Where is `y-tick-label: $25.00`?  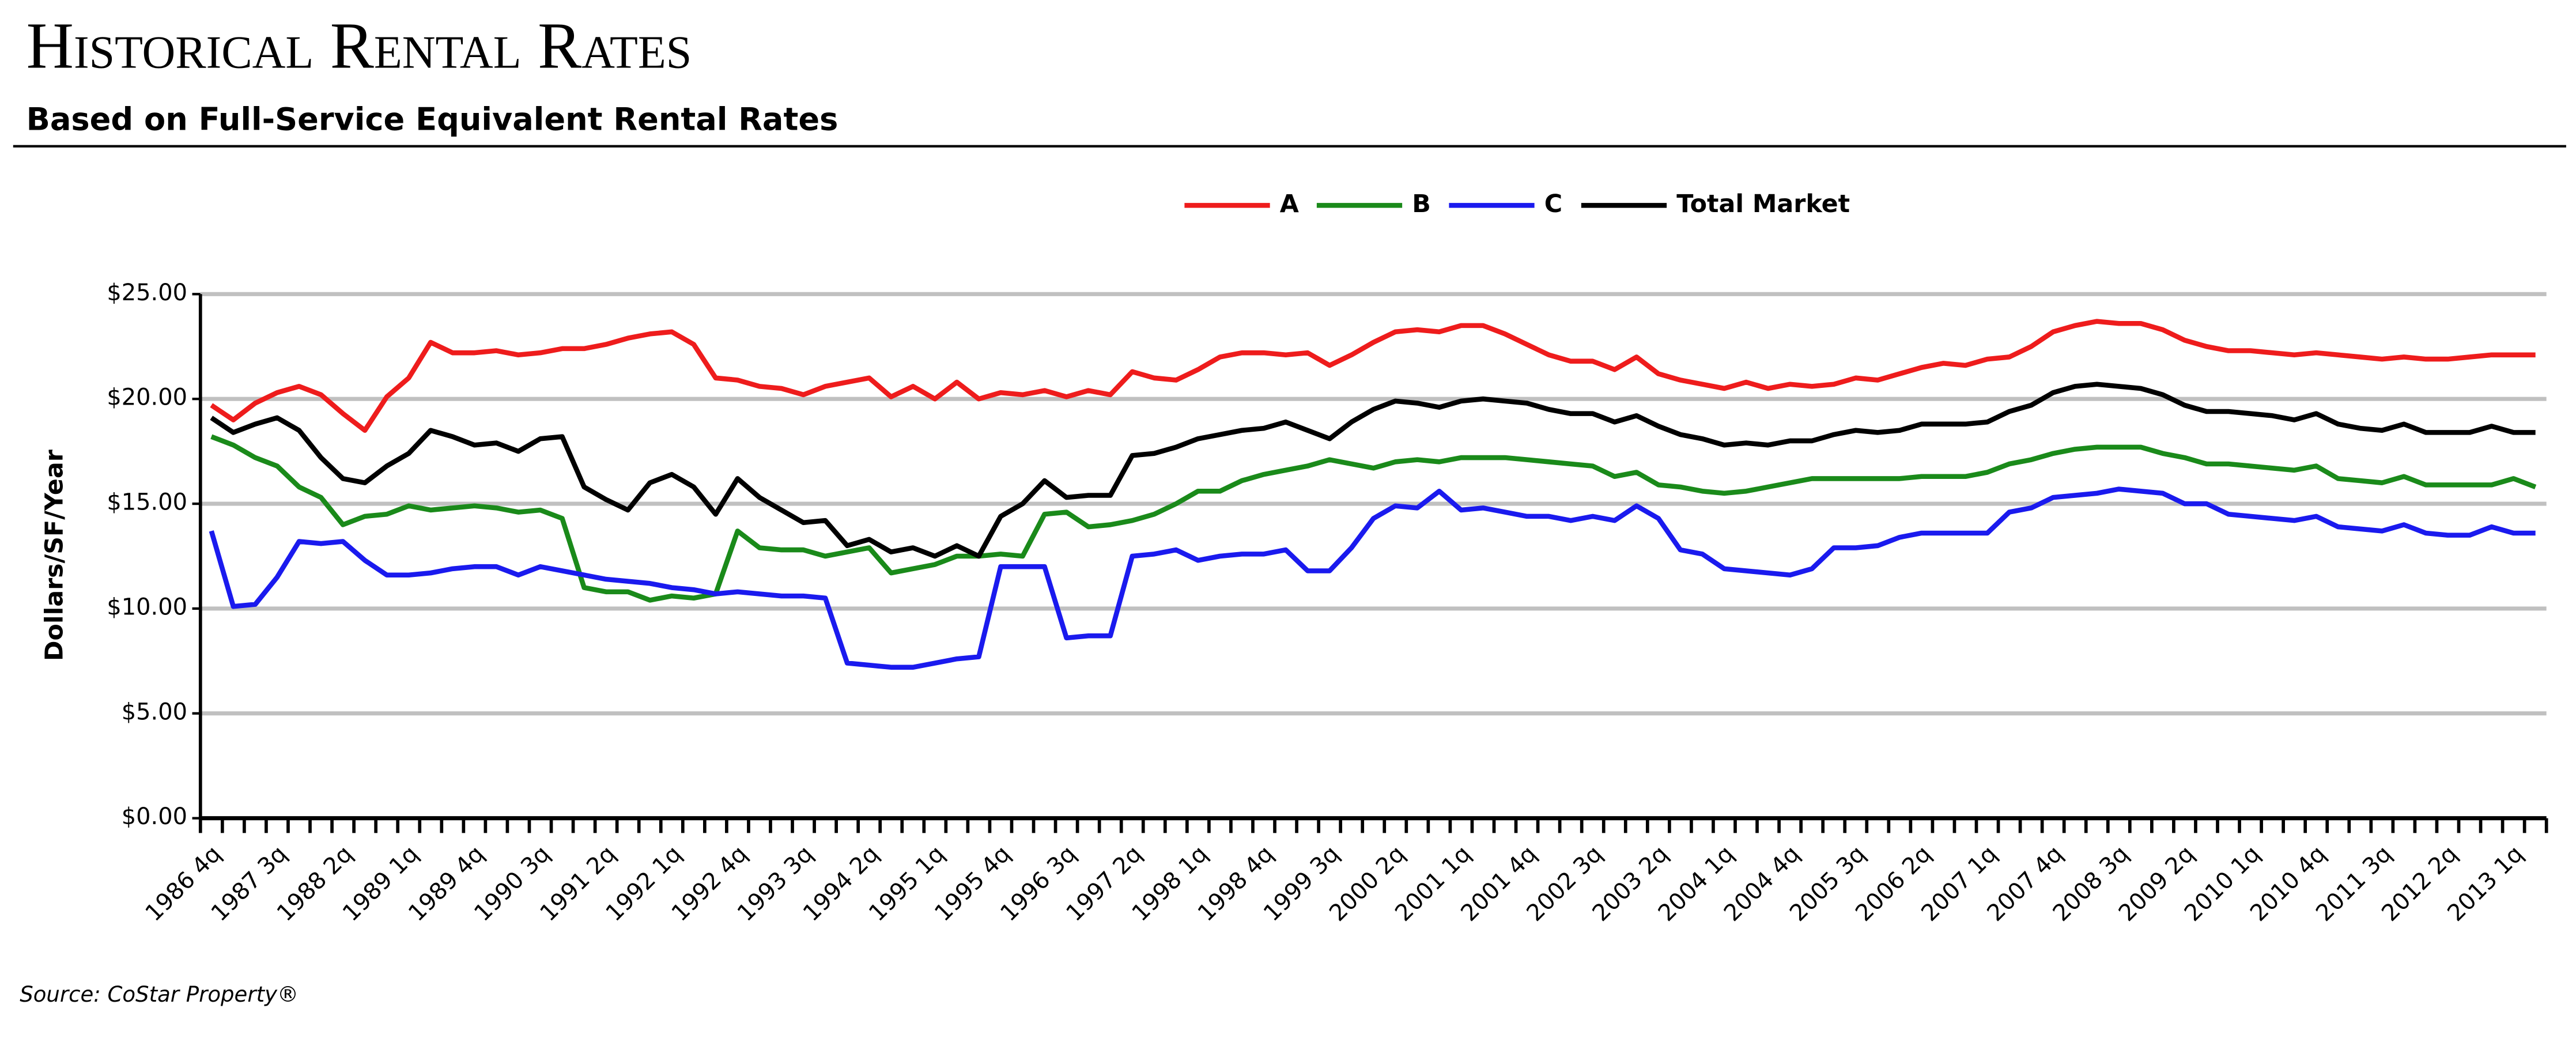 y-tick-label: $25.00 is located at coordinates (147, 293).